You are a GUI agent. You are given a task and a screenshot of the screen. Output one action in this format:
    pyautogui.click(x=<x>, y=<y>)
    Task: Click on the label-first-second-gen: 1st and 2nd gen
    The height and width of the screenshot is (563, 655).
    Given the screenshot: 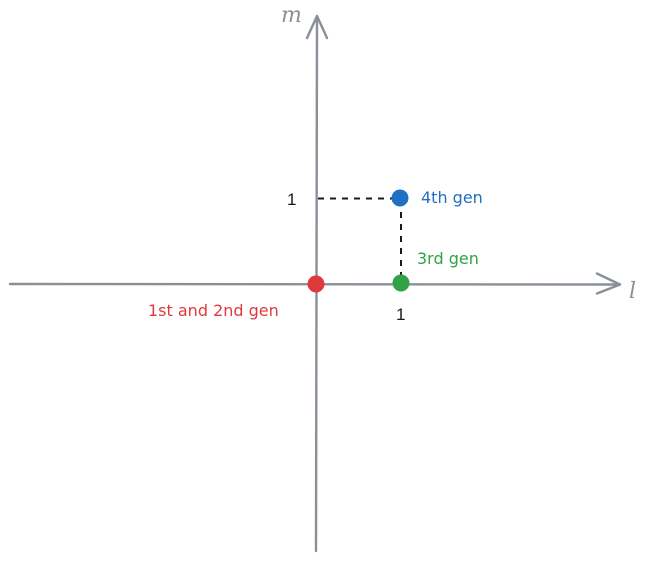 What is the action you would take?
    pyautogui.click(x=213, y=310)
    